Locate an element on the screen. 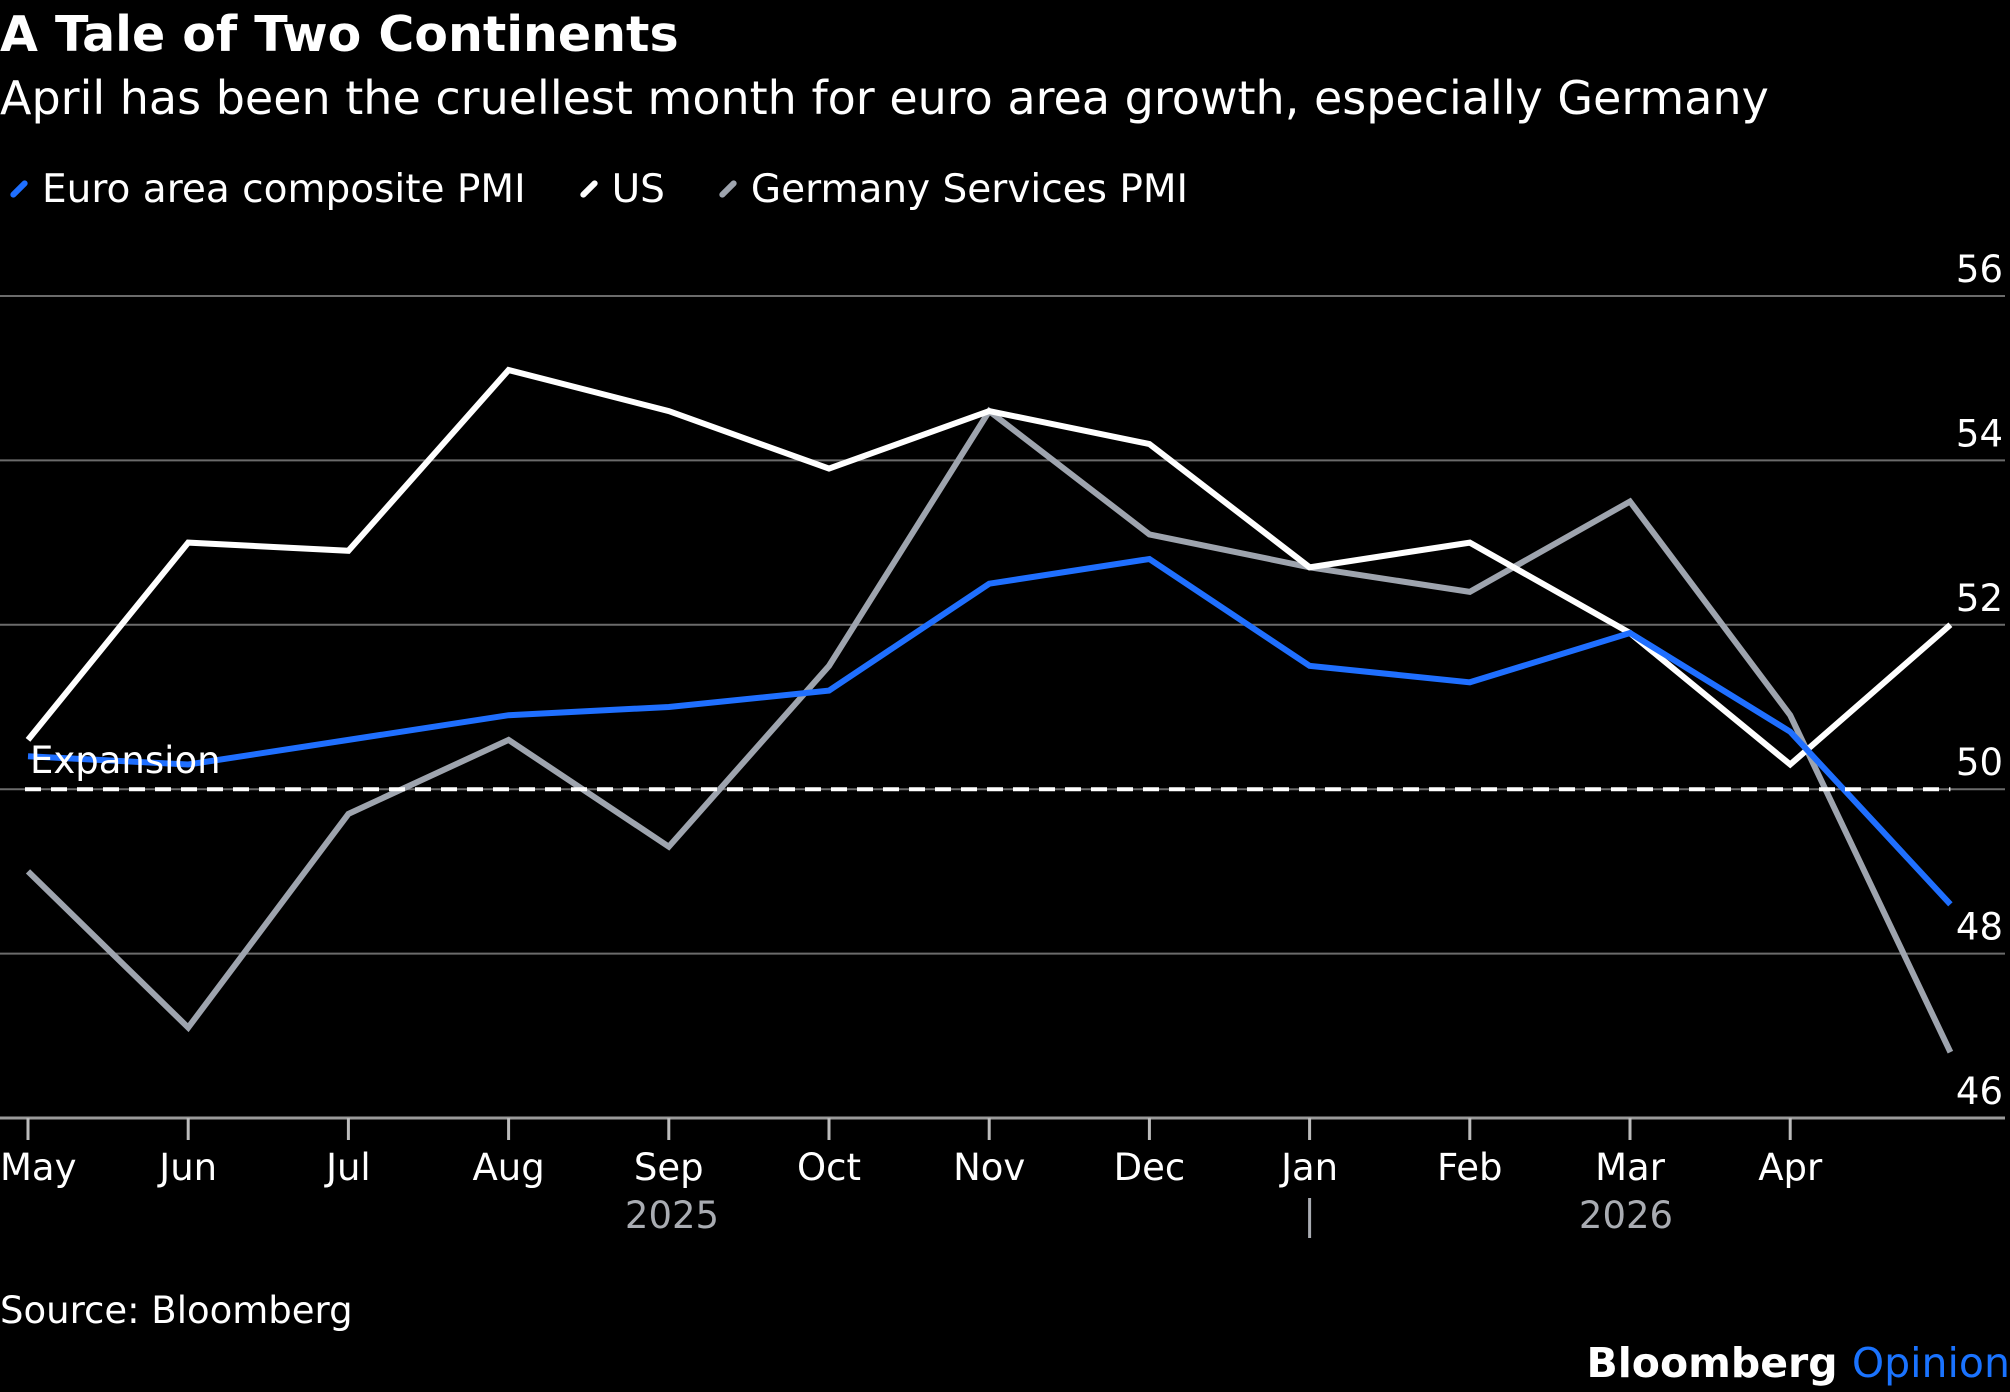 This screenshot has width=2010, height=1392. legend-label: Euro area composite PMI is located at coordinates (284, 189).